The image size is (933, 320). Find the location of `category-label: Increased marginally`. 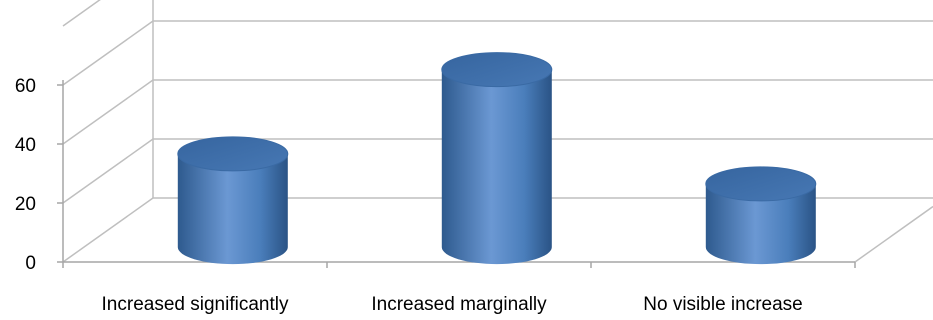

category-label: Increased marginally is located at coordinates (459, 304).